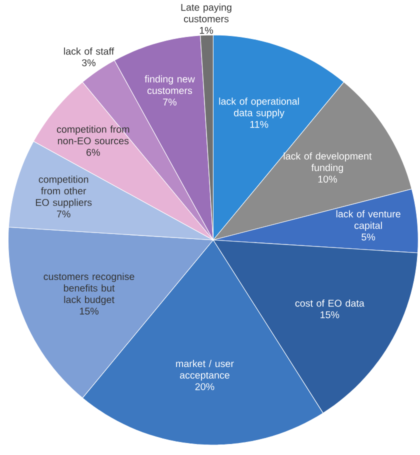 The image size is (420, 455). Describe the element at coordinates (89, 289) in the screenshot. I see `slice-label: customers recognise benefits but lack budget` at that location.